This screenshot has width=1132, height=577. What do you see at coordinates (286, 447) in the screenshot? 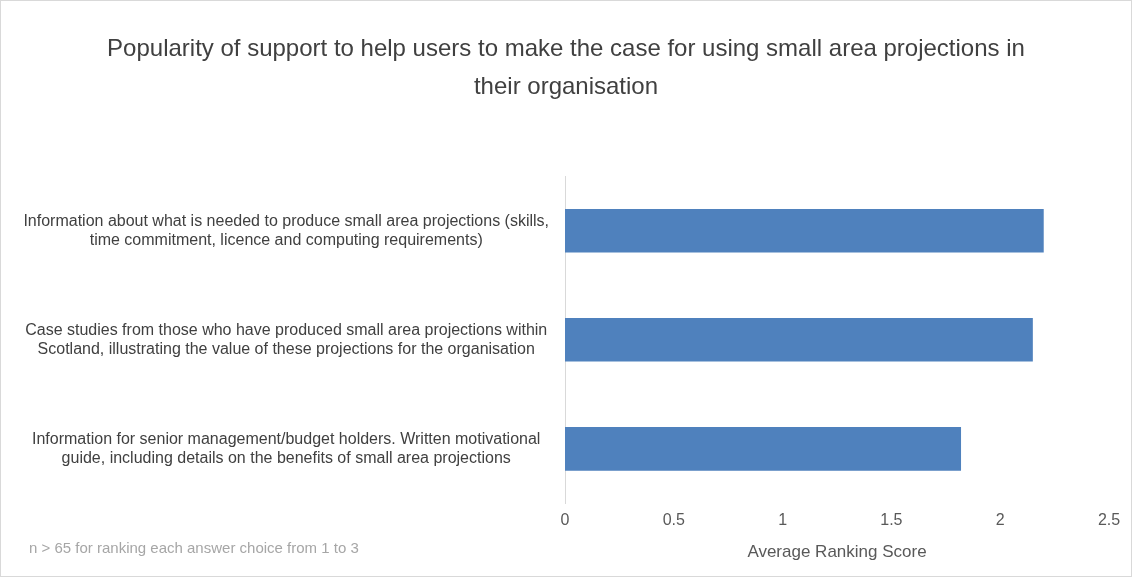
I see `y-tick-label: Information for senior management/budget holders. Written motivational guide, including details on the benefits of small area projections` at bounding box center [286, 447].